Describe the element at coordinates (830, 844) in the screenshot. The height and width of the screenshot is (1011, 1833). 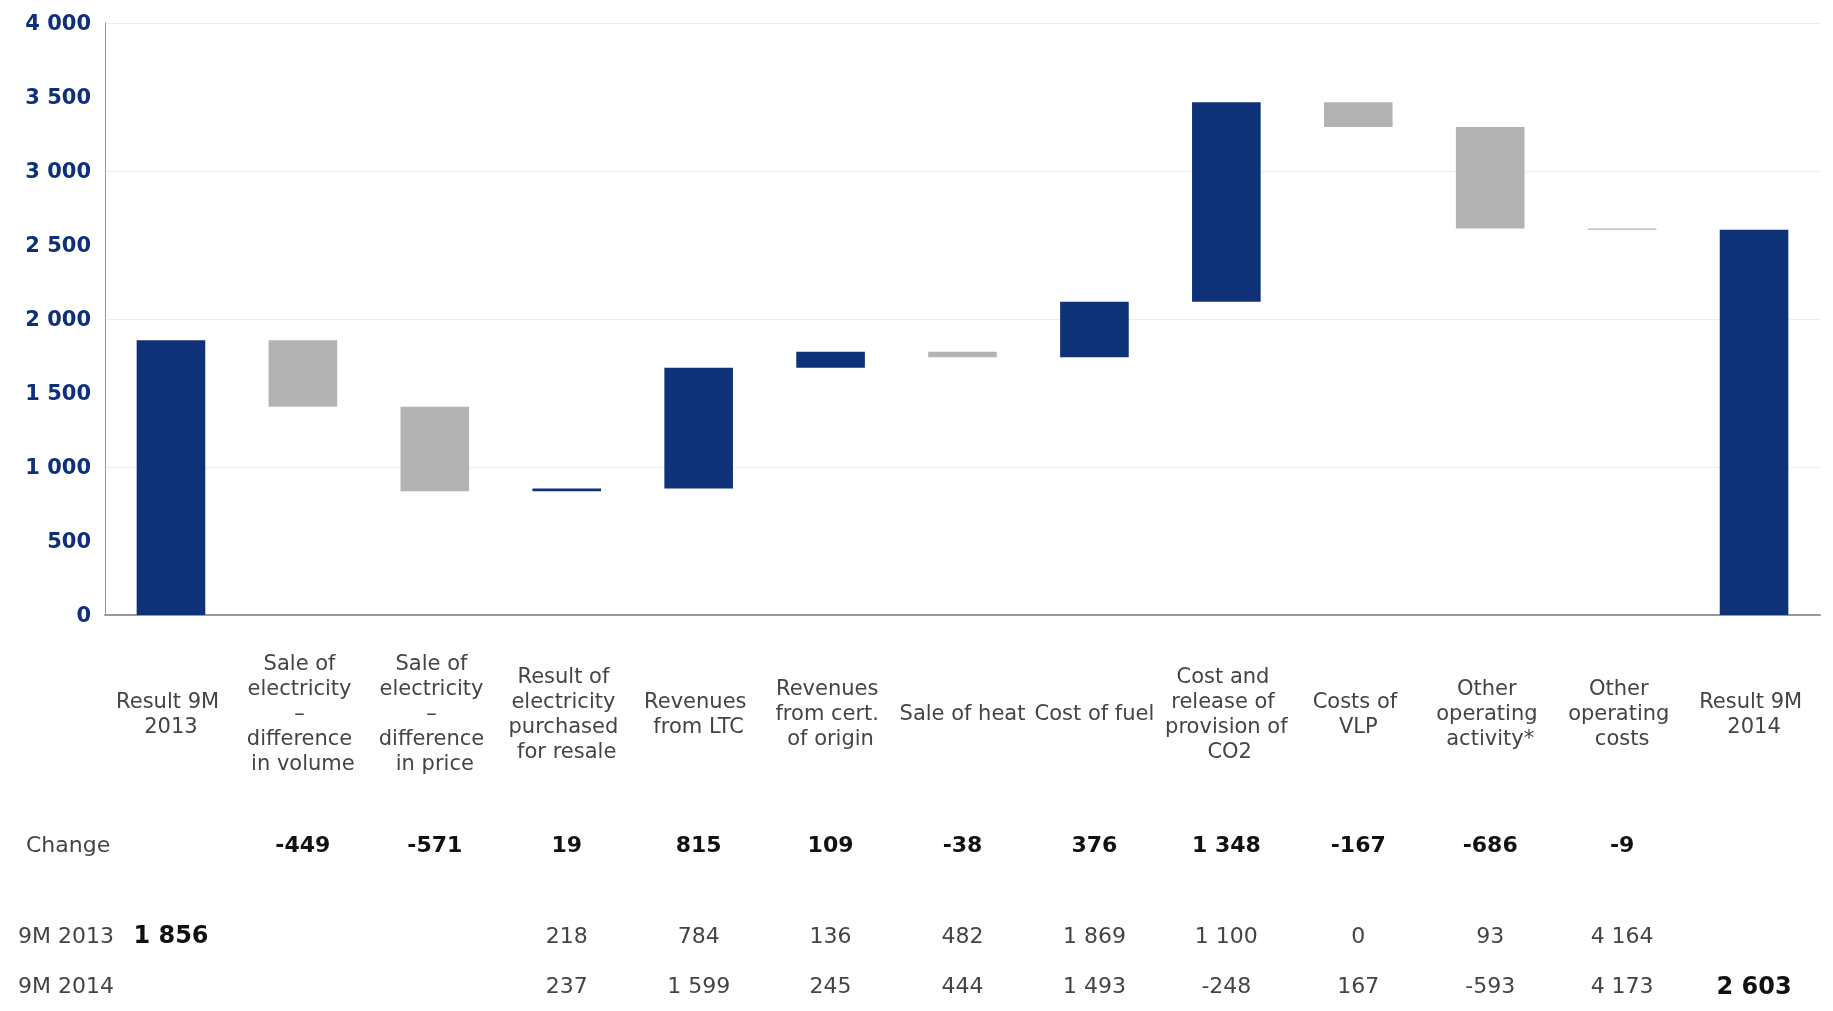
I see `data-label: 109` at that location.